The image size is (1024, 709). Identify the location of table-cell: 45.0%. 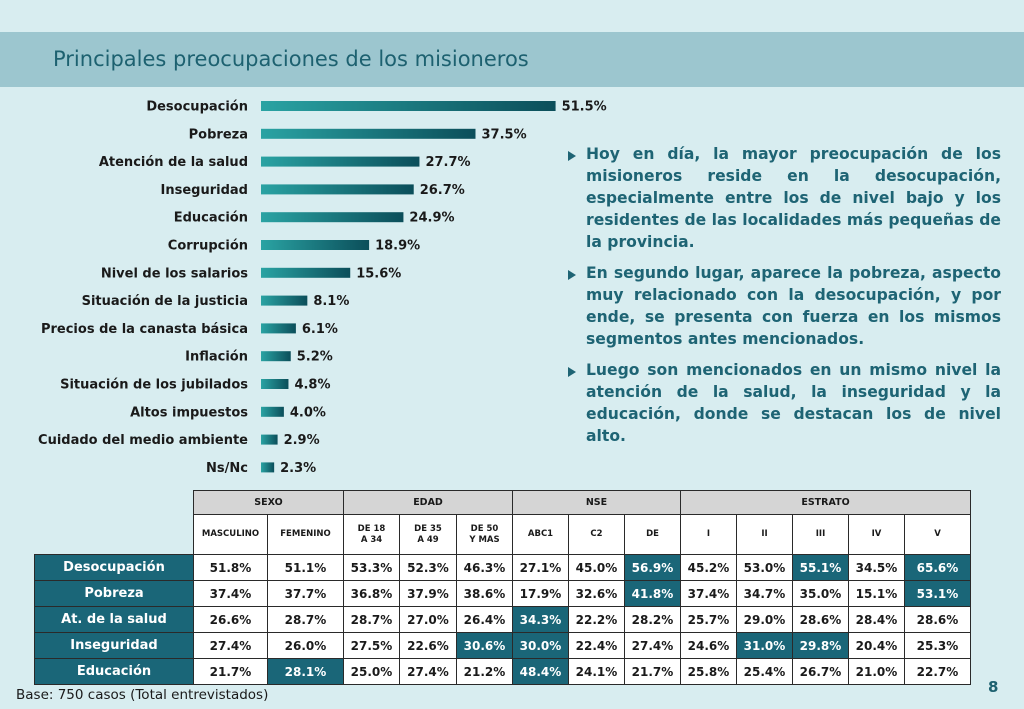
(596, 567).